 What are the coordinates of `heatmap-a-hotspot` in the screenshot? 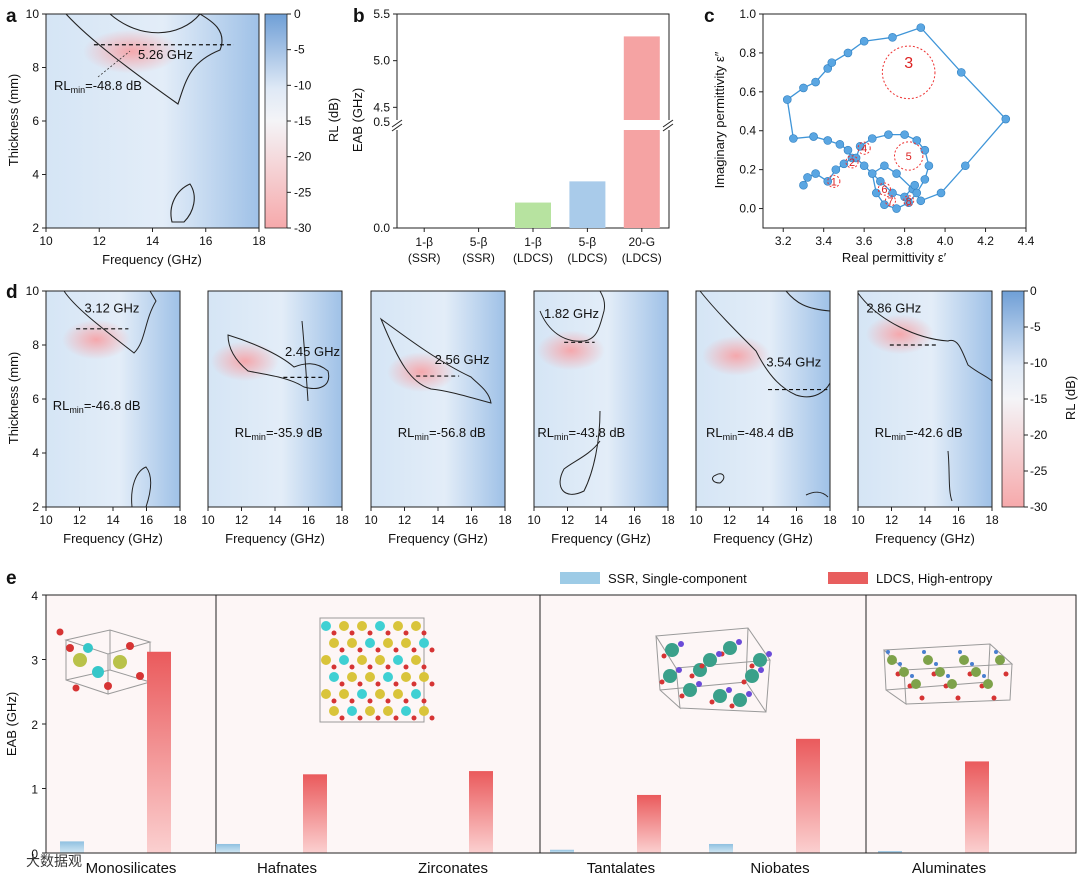 It's located at (131, 51).